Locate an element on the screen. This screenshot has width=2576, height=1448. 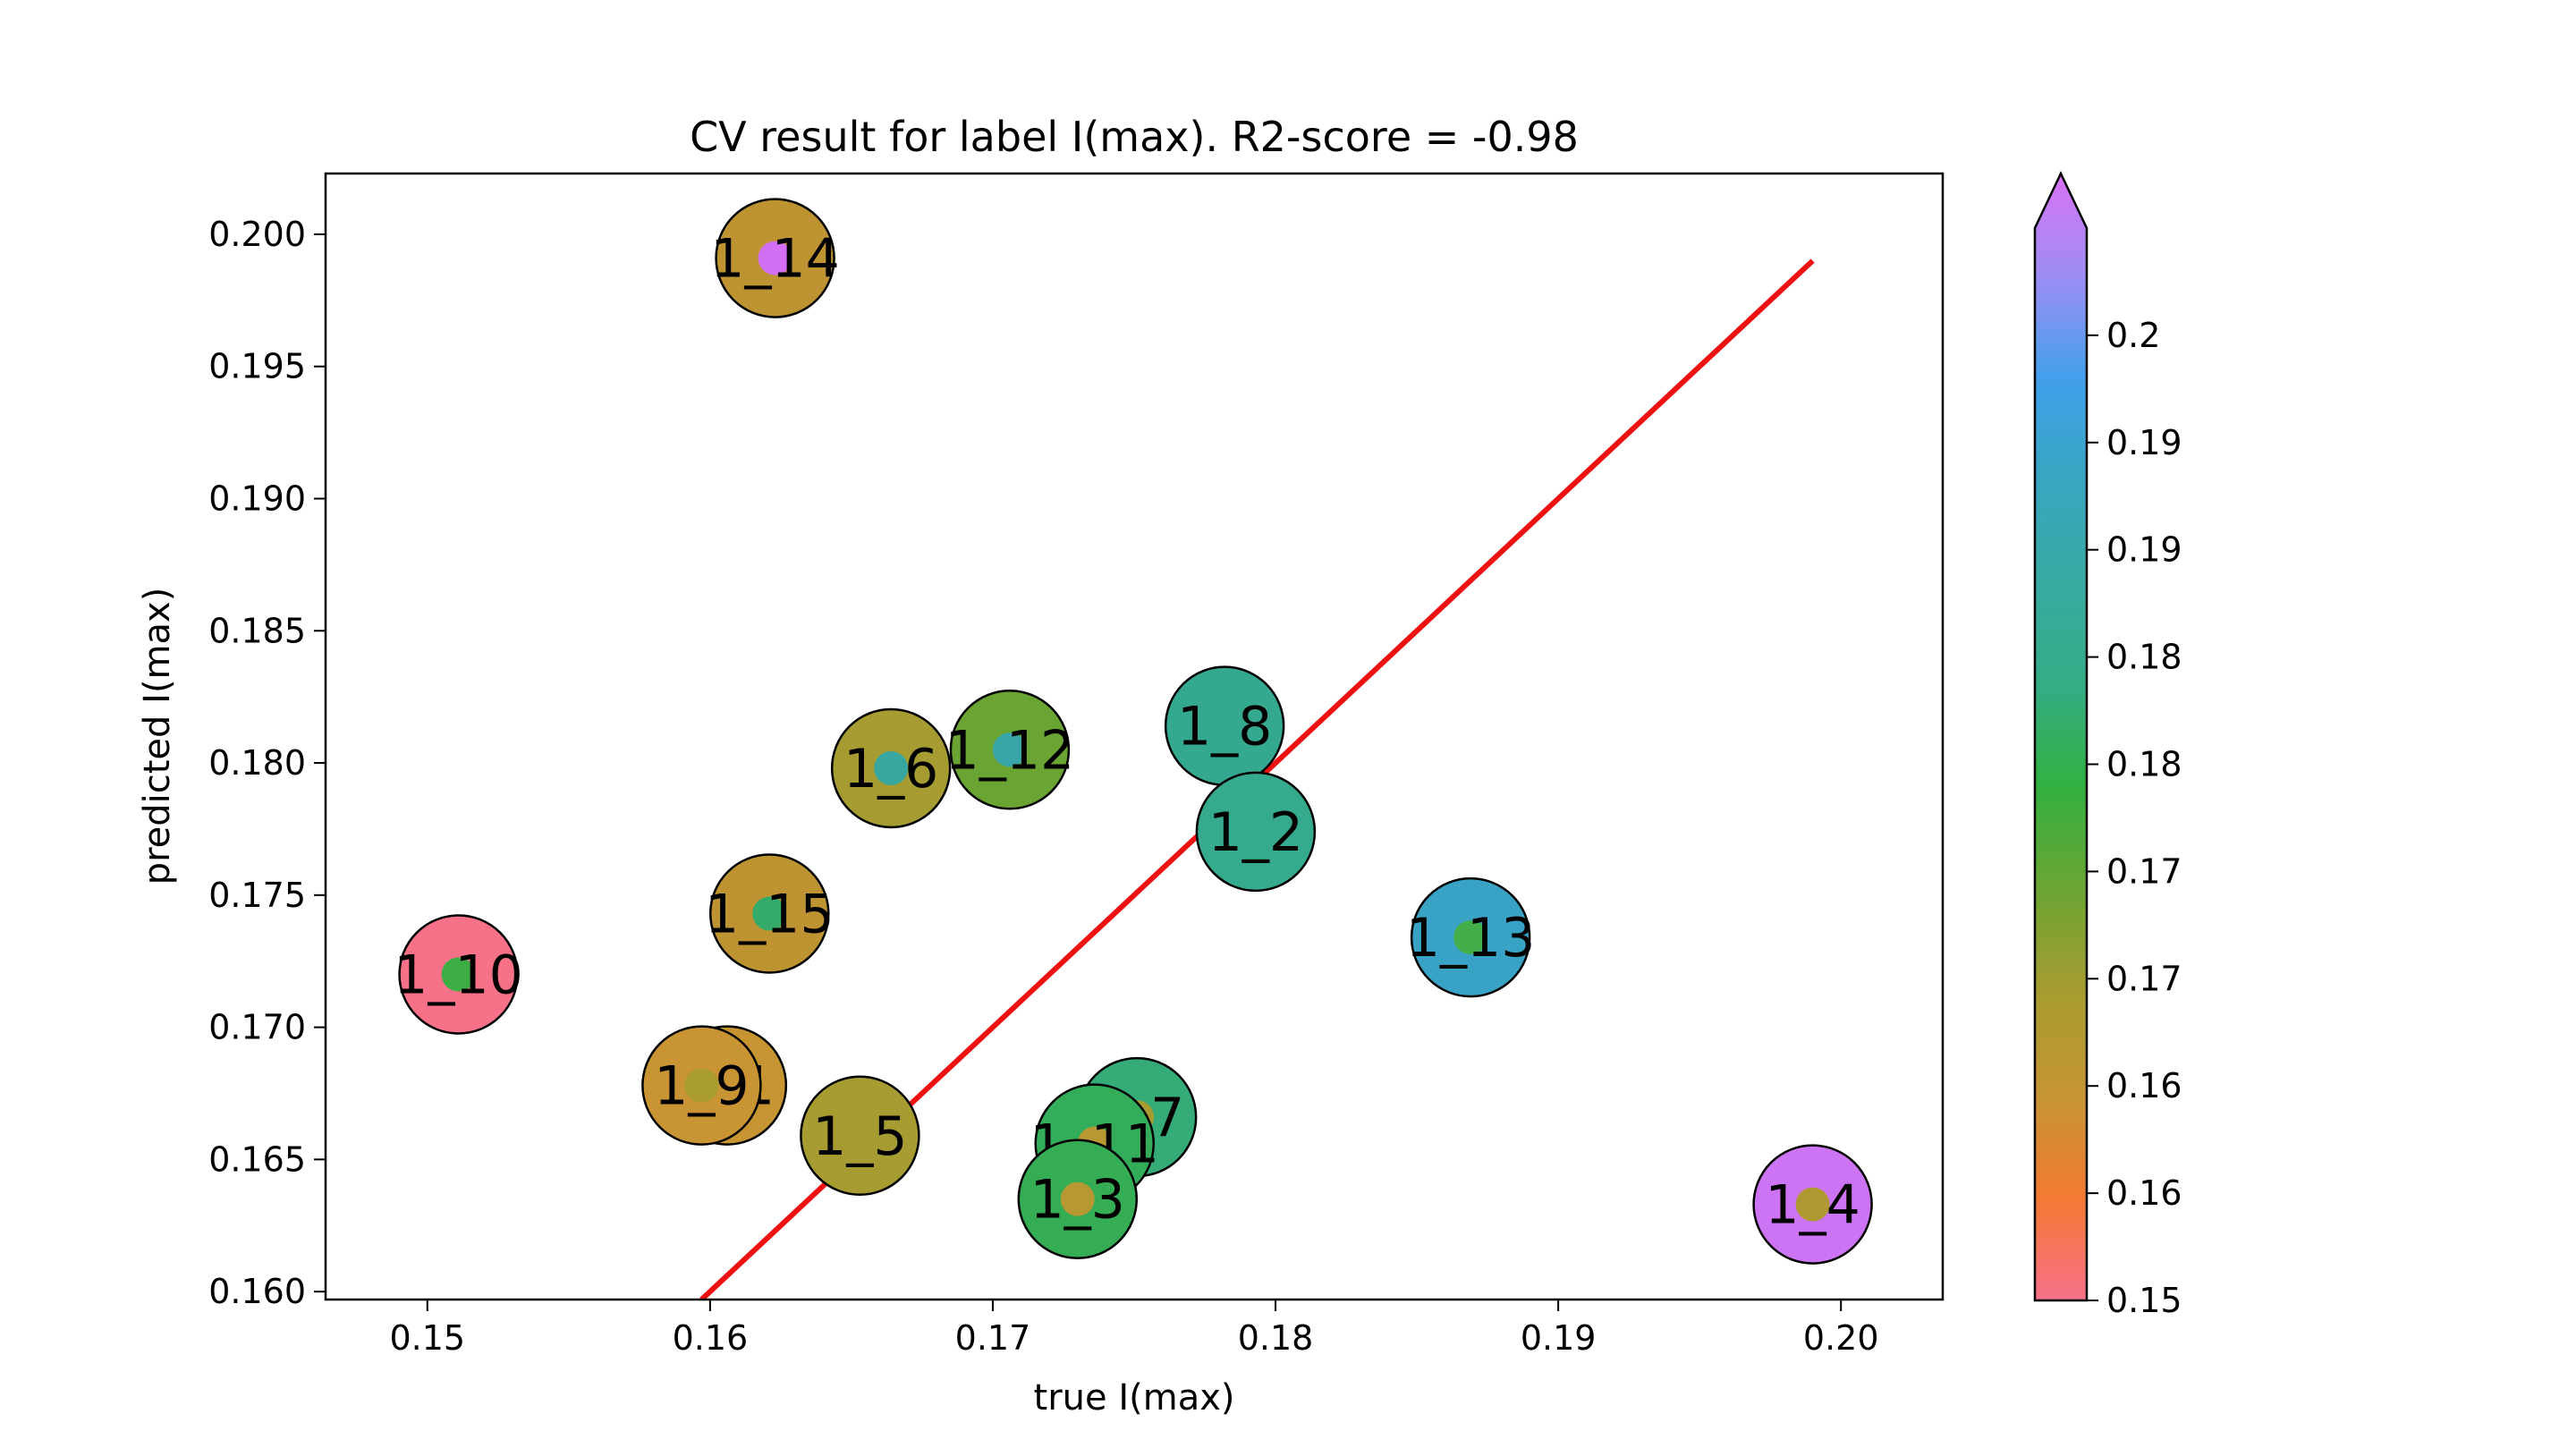
x-tick-label: 0.18 is located at coordinates (1276, 1338).